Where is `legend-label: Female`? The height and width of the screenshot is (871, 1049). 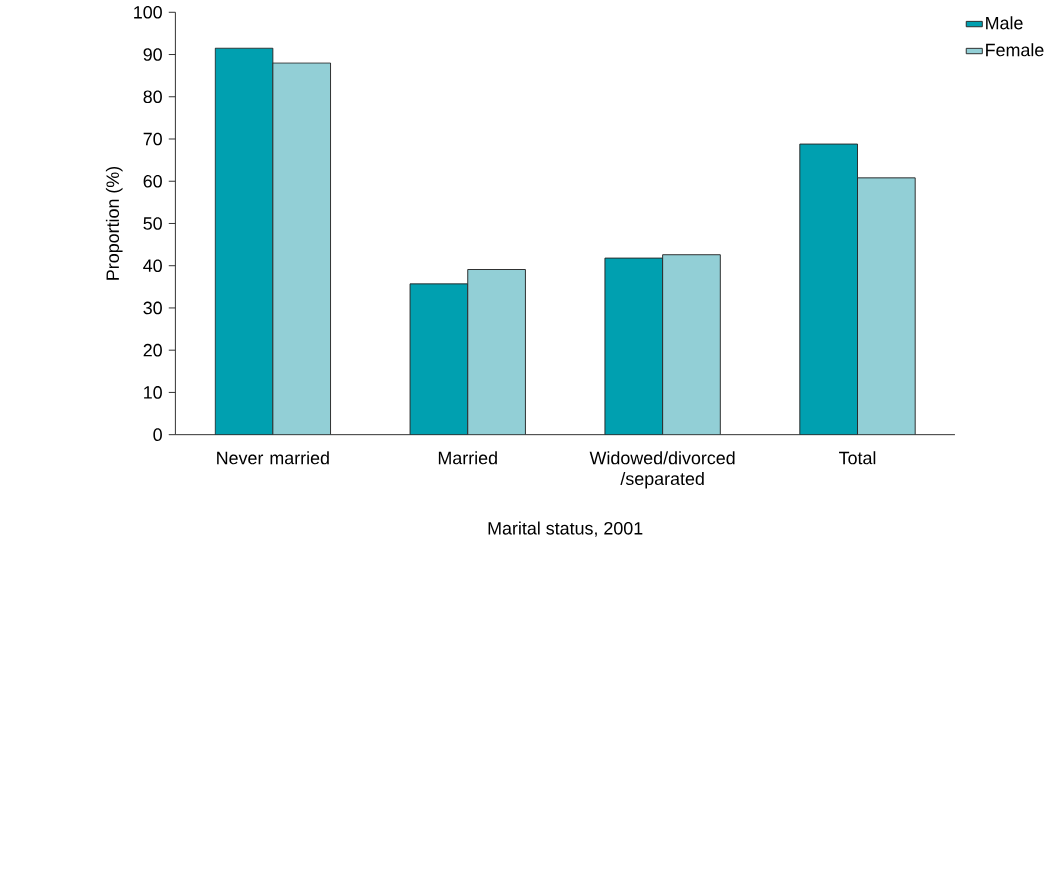
legend-label: Female is located at coordinates (1015, 50).